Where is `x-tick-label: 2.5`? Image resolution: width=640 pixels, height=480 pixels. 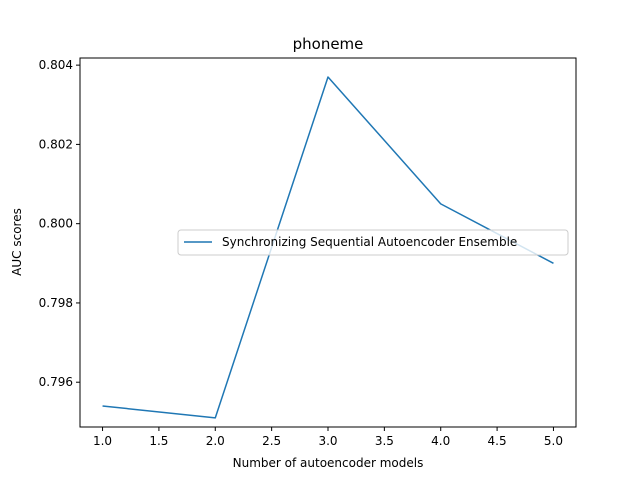
x-tick-label: 2.5 is located at coordinates (271, 441).